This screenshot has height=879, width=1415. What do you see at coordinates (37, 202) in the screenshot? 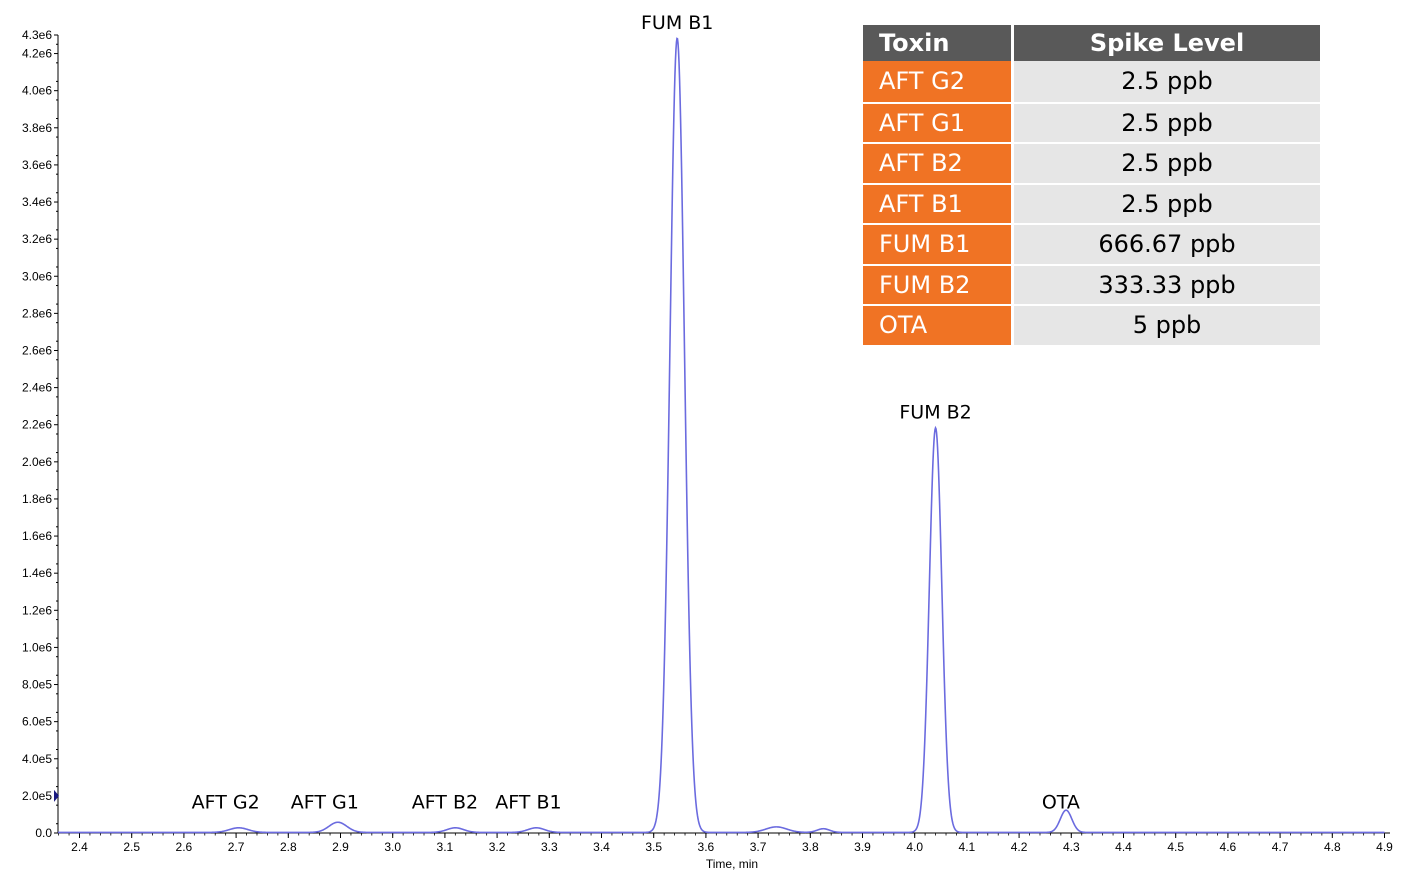
I see `y-tick-label: 3.4e6` at bounding box center [37, 202].